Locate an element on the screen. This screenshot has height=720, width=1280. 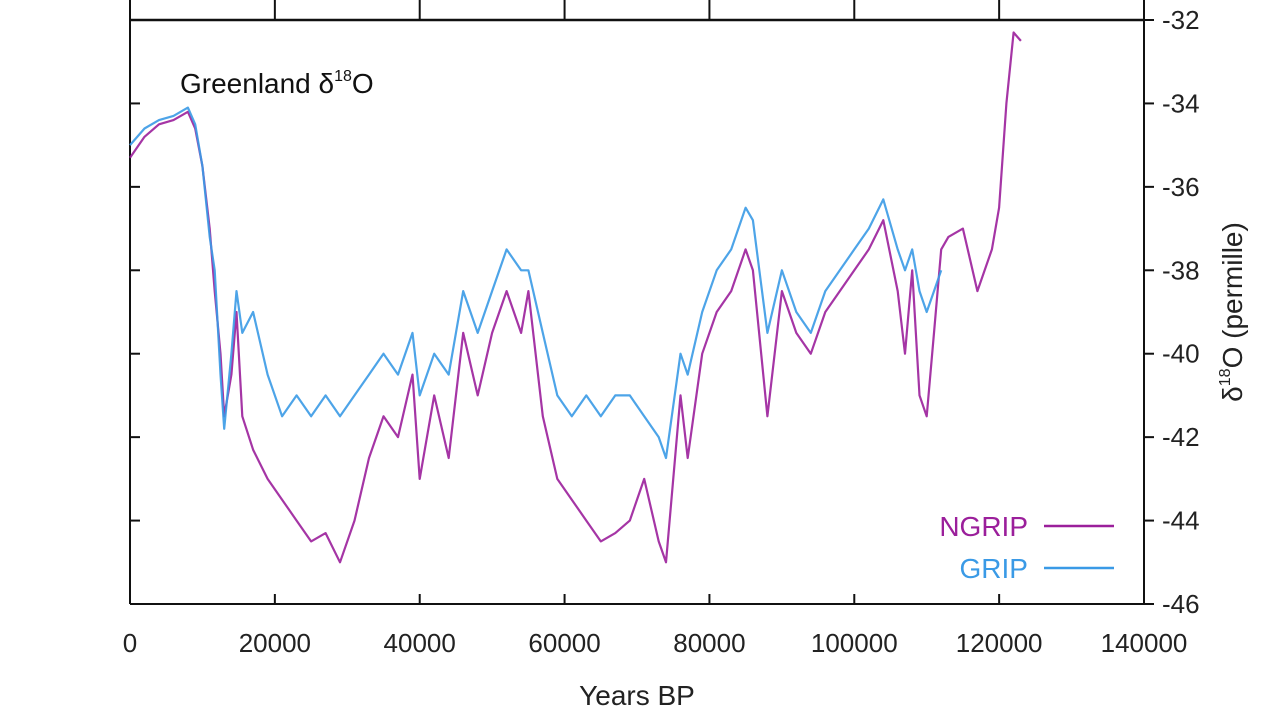
y-tick-label: -42 is located at coordinates (1181, 437).